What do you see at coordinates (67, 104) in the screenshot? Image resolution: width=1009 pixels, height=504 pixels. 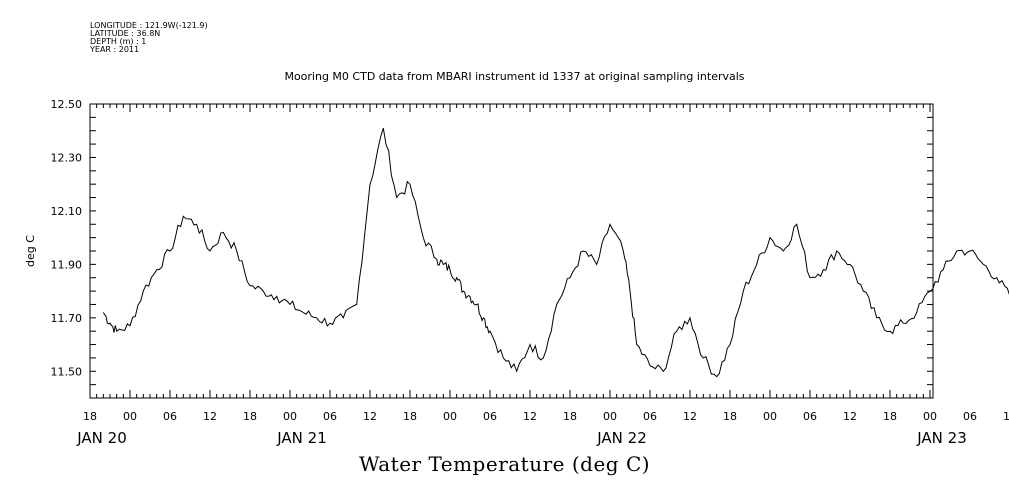 I see `y-tick-label: 12.50` at bounding box center [67, 104].